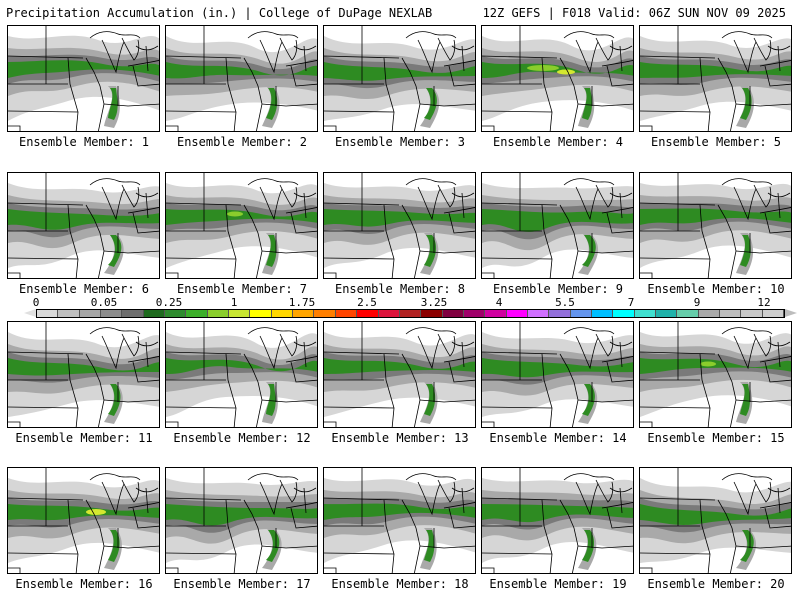 The width and height of the screenshot is (800, 600). Describe the element at coordinates (400, 142) in the screenshot. I see `ensemble-member-label: Ensemble Member: 3` at that location.